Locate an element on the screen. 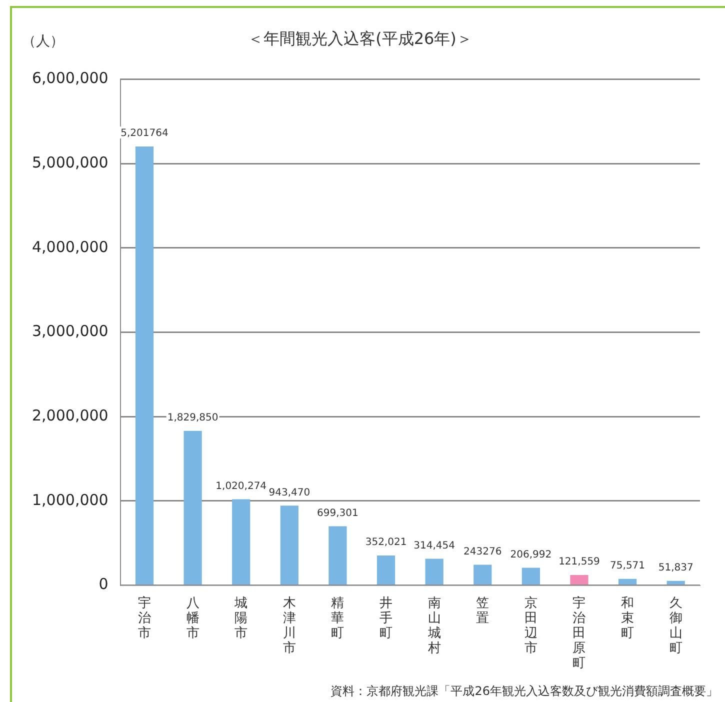  data-label: 206,992 is located at coordinates (531, 554).